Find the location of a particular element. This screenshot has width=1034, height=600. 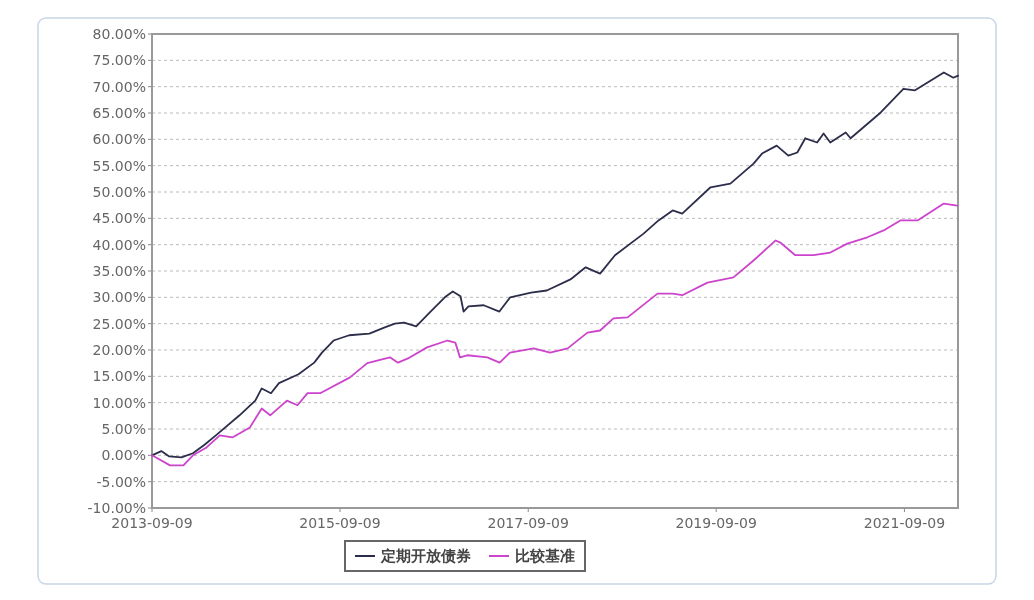

y-tick-label: 25.00% is located at coordinates (119, 323).